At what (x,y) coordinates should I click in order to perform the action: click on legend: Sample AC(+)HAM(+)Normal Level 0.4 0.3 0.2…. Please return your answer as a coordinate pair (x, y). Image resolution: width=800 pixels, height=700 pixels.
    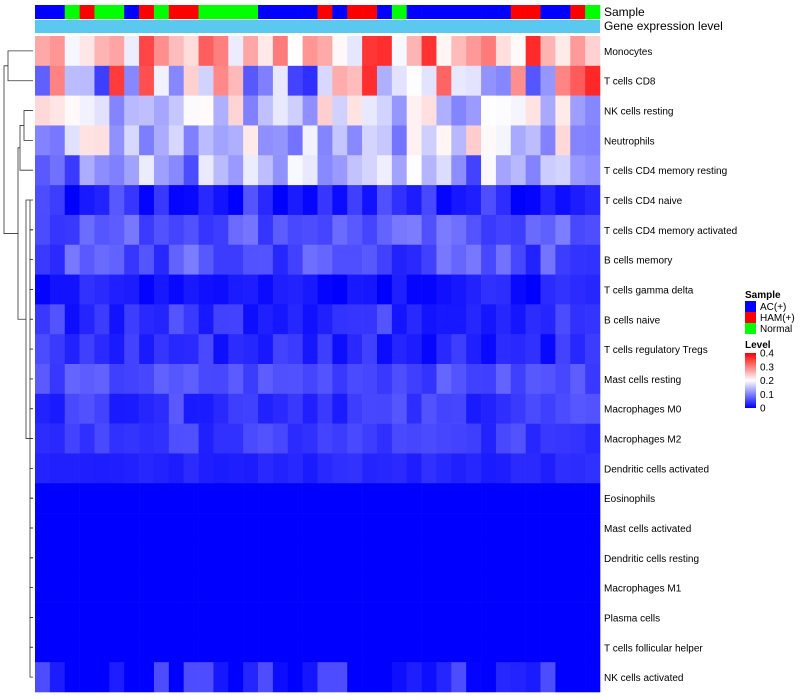
    Looking at the image, I should click on (770, 352).